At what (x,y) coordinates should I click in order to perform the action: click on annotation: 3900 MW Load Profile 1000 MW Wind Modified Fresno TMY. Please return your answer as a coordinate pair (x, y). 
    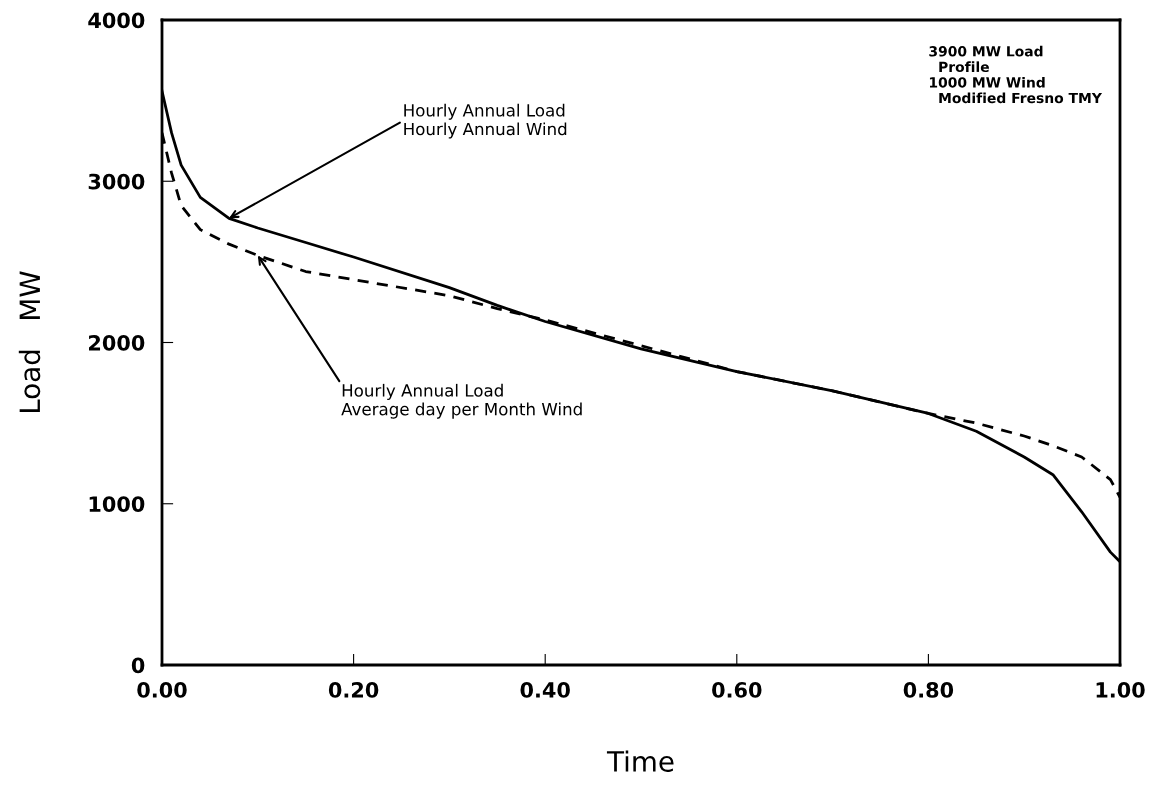
    Looking at the image, I should click on (1016, 74).